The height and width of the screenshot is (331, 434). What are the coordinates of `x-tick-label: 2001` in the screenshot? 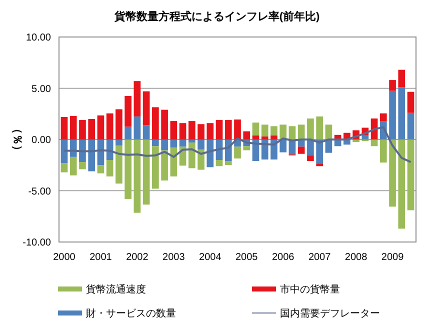 It's located at (101, 257).